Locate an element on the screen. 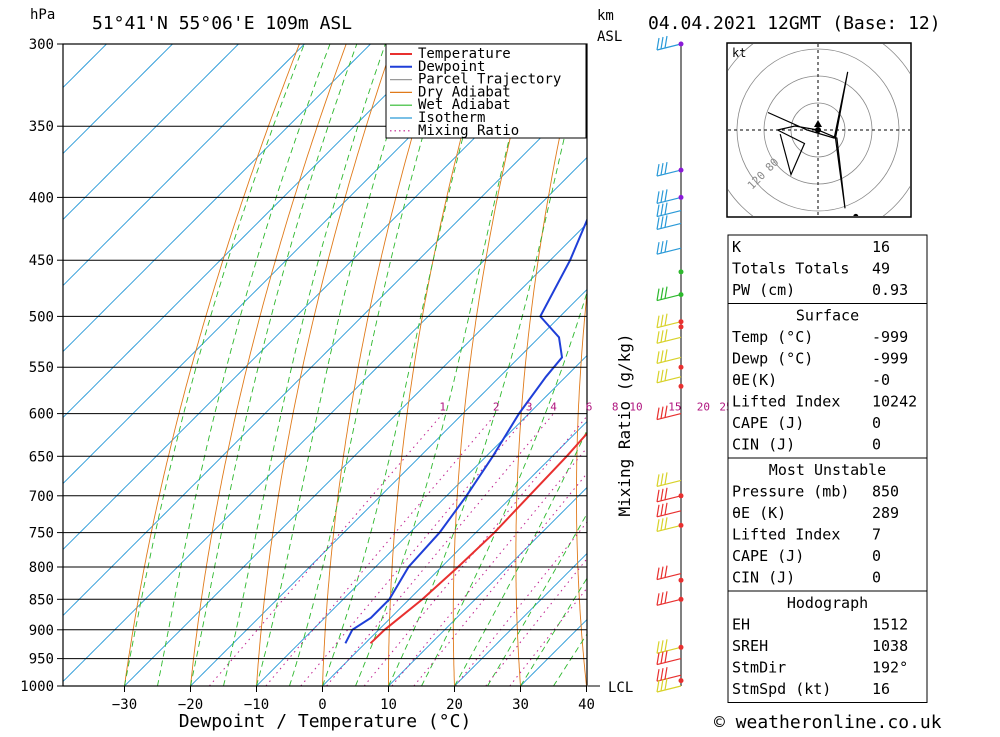 This screenshot has height=737, width=1000. index-label: Dewp (°C) is located at coordinates (772, 359).